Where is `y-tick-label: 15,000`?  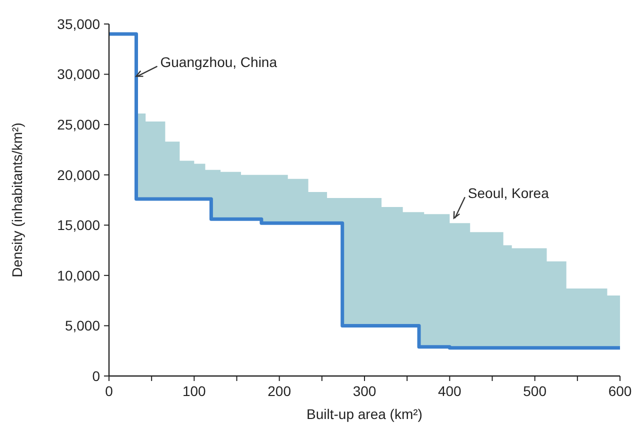
y-tick-label: 15,000 is located at coordinates (78, 225).